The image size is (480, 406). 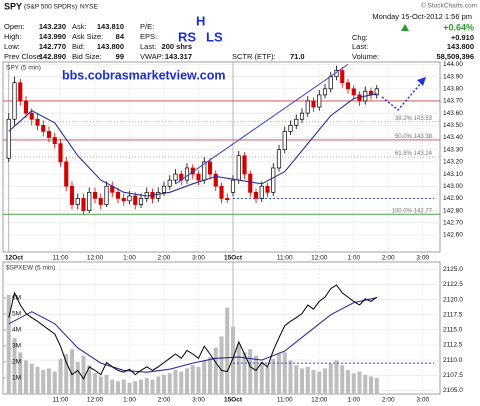 What do you see at coordinates (87, 56) in the screenshot?
I see `quote-label: Bid Size:` at bounding box center [87, 56].